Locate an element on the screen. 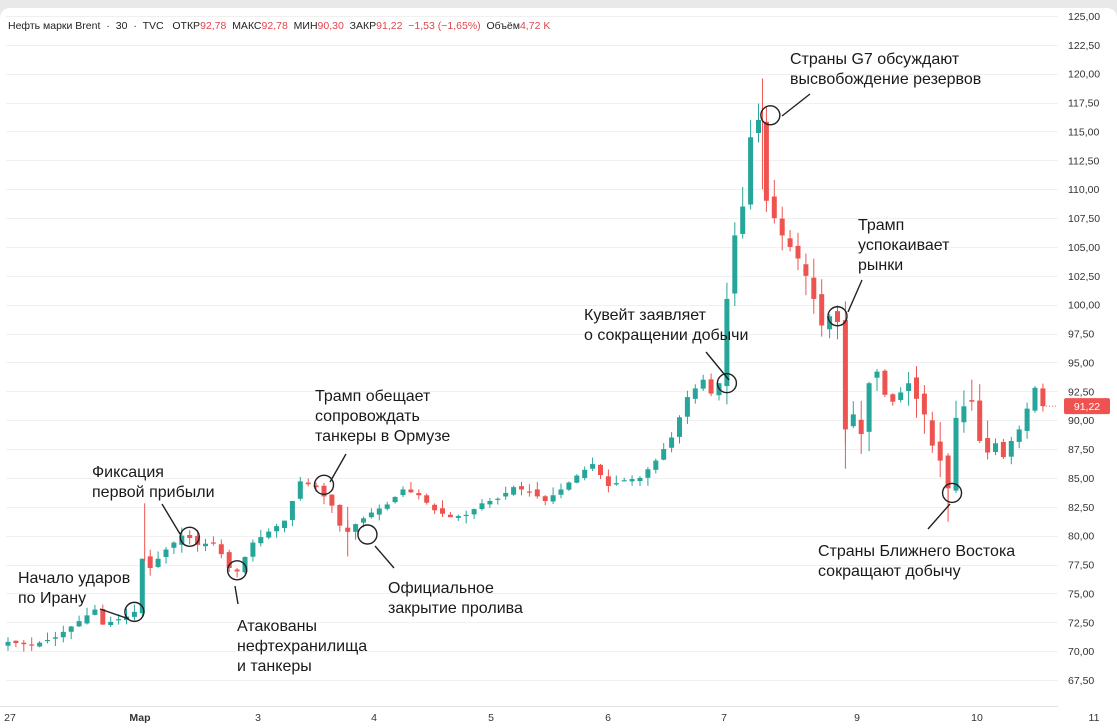 The width and height of the screenshot is (1117, 728). y-tick-label: 80,00 is located at coordinates (1081, 537).